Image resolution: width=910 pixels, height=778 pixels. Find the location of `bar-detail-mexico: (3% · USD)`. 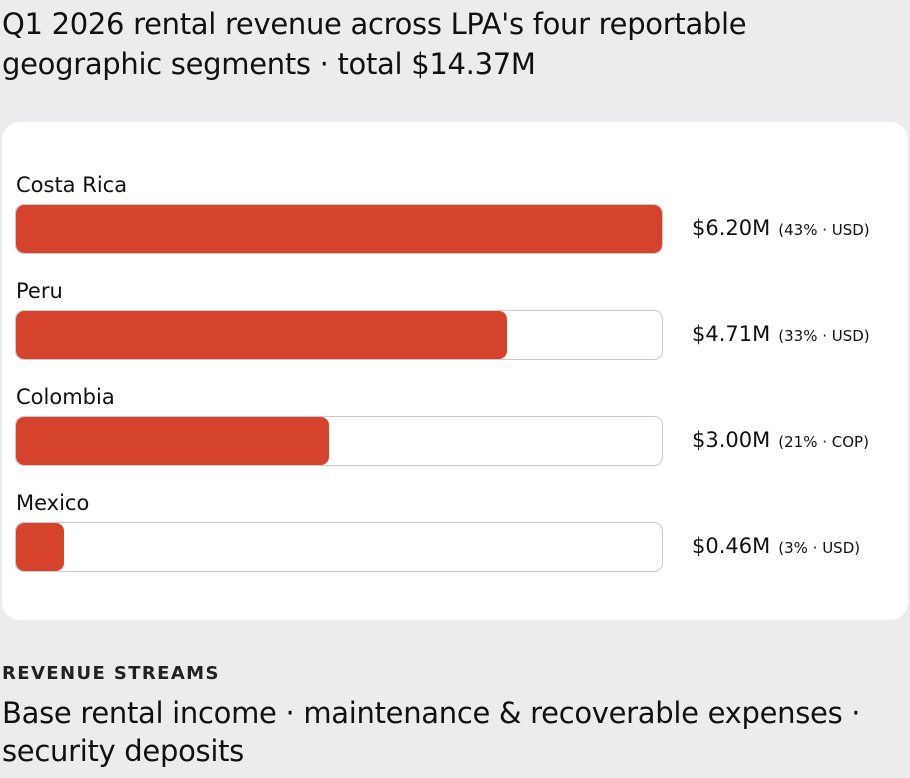

bar-detail-mexico: (3% · USD) is located at coordinates (819, 548).